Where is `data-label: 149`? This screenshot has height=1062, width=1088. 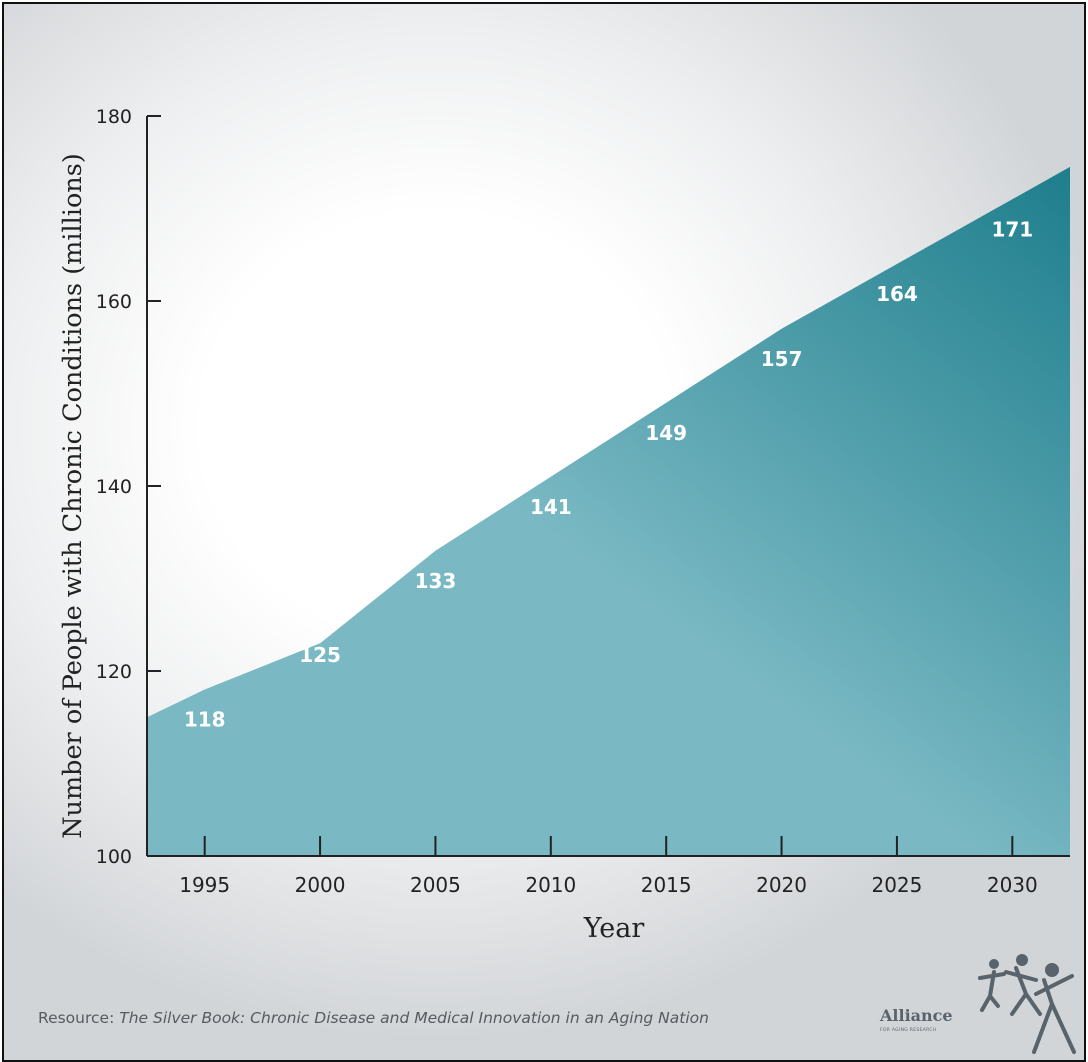
data-label: 149 is located at coordinates (666, 433).